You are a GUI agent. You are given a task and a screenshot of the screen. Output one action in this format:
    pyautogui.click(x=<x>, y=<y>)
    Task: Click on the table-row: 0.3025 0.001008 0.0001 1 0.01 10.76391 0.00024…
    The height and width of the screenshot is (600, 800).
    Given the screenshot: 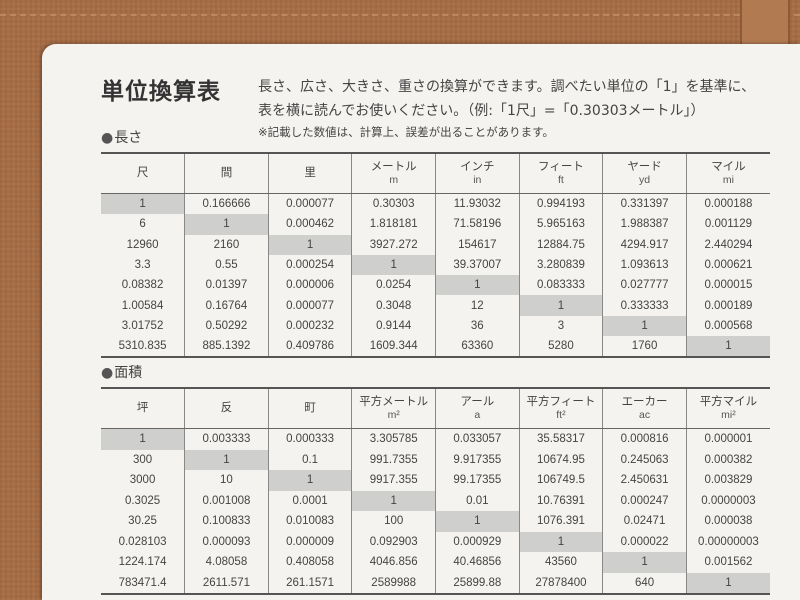 What is the action you would take?
    pyautogui.click(x=435, y=500)
    